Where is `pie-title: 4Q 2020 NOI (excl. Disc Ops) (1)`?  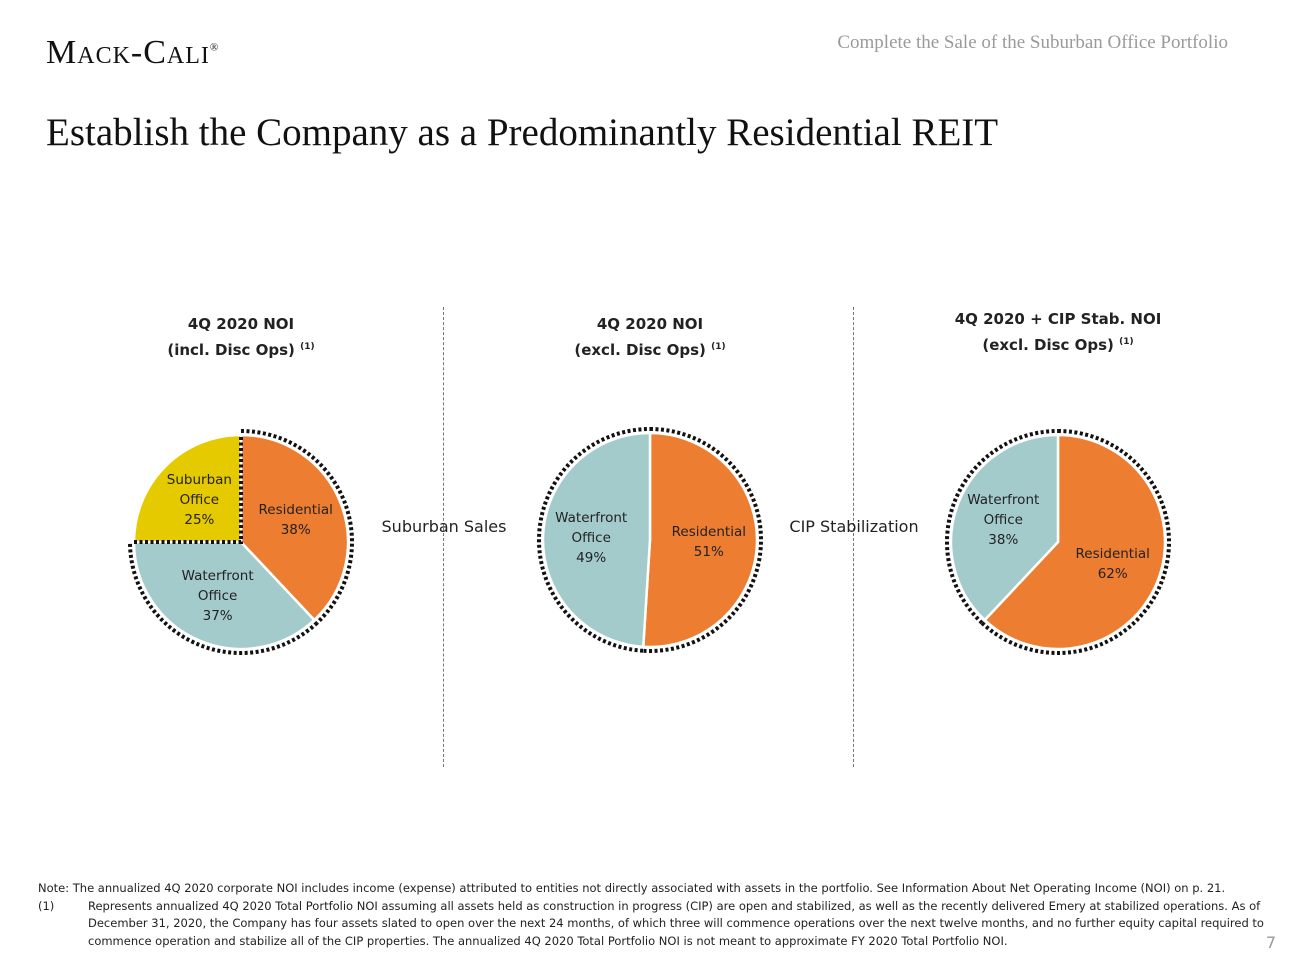
pie-title: 4Q 2020 NOI (excl. Disc Ops) (1) is located at coordinates (650, 337).